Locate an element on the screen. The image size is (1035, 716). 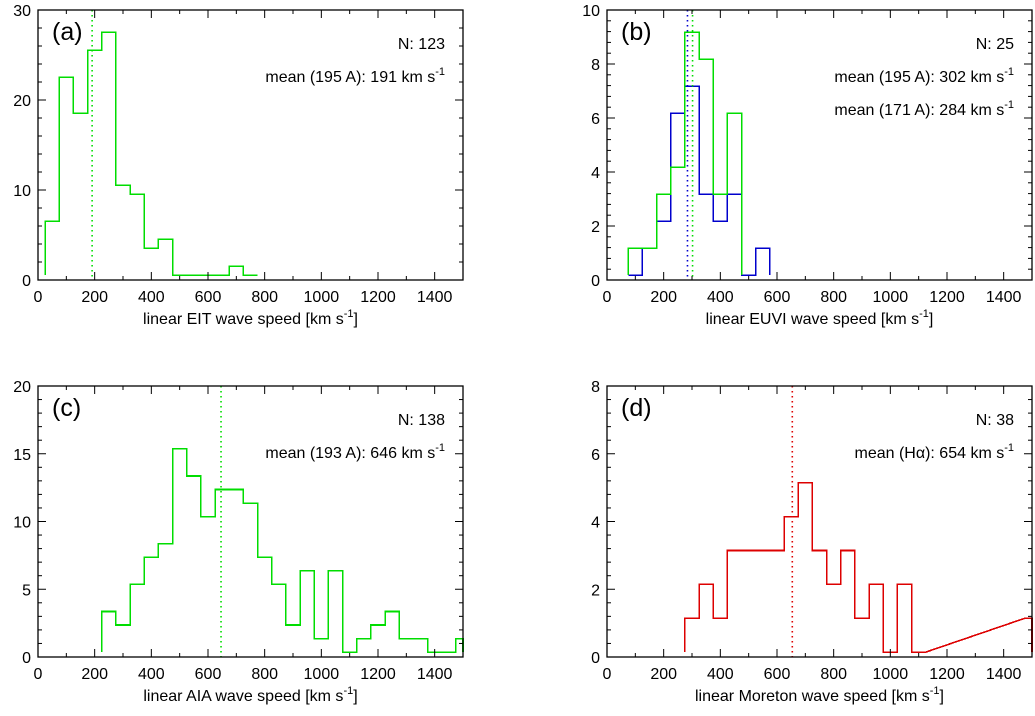
x-axis-label-main: linear EIT wave speed [km s is located at coordinates (243, 319).